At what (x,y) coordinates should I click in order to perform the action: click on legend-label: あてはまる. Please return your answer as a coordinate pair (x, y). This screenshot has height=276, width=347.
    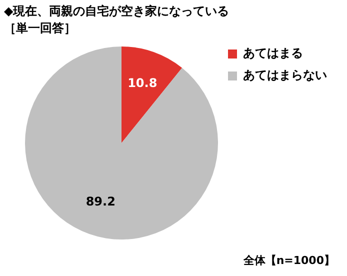
    Looking at the image, I should click on (273, 53).